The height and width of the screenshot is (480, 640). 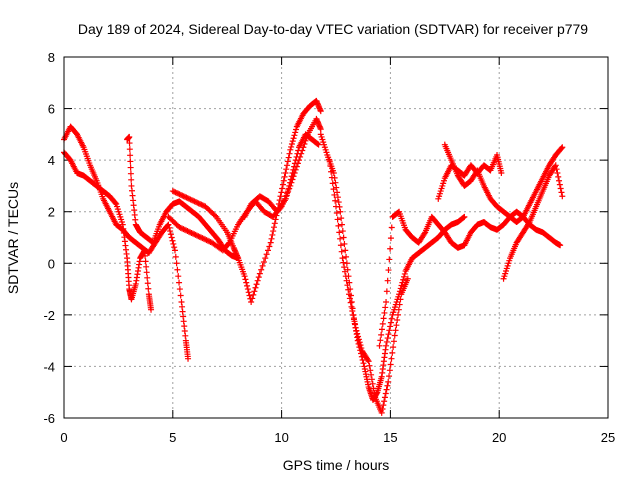 What do you see at coordinates (51, 212) in the screenshot?
I see `y-tick-label: 2` at bounding box center [51, 212].